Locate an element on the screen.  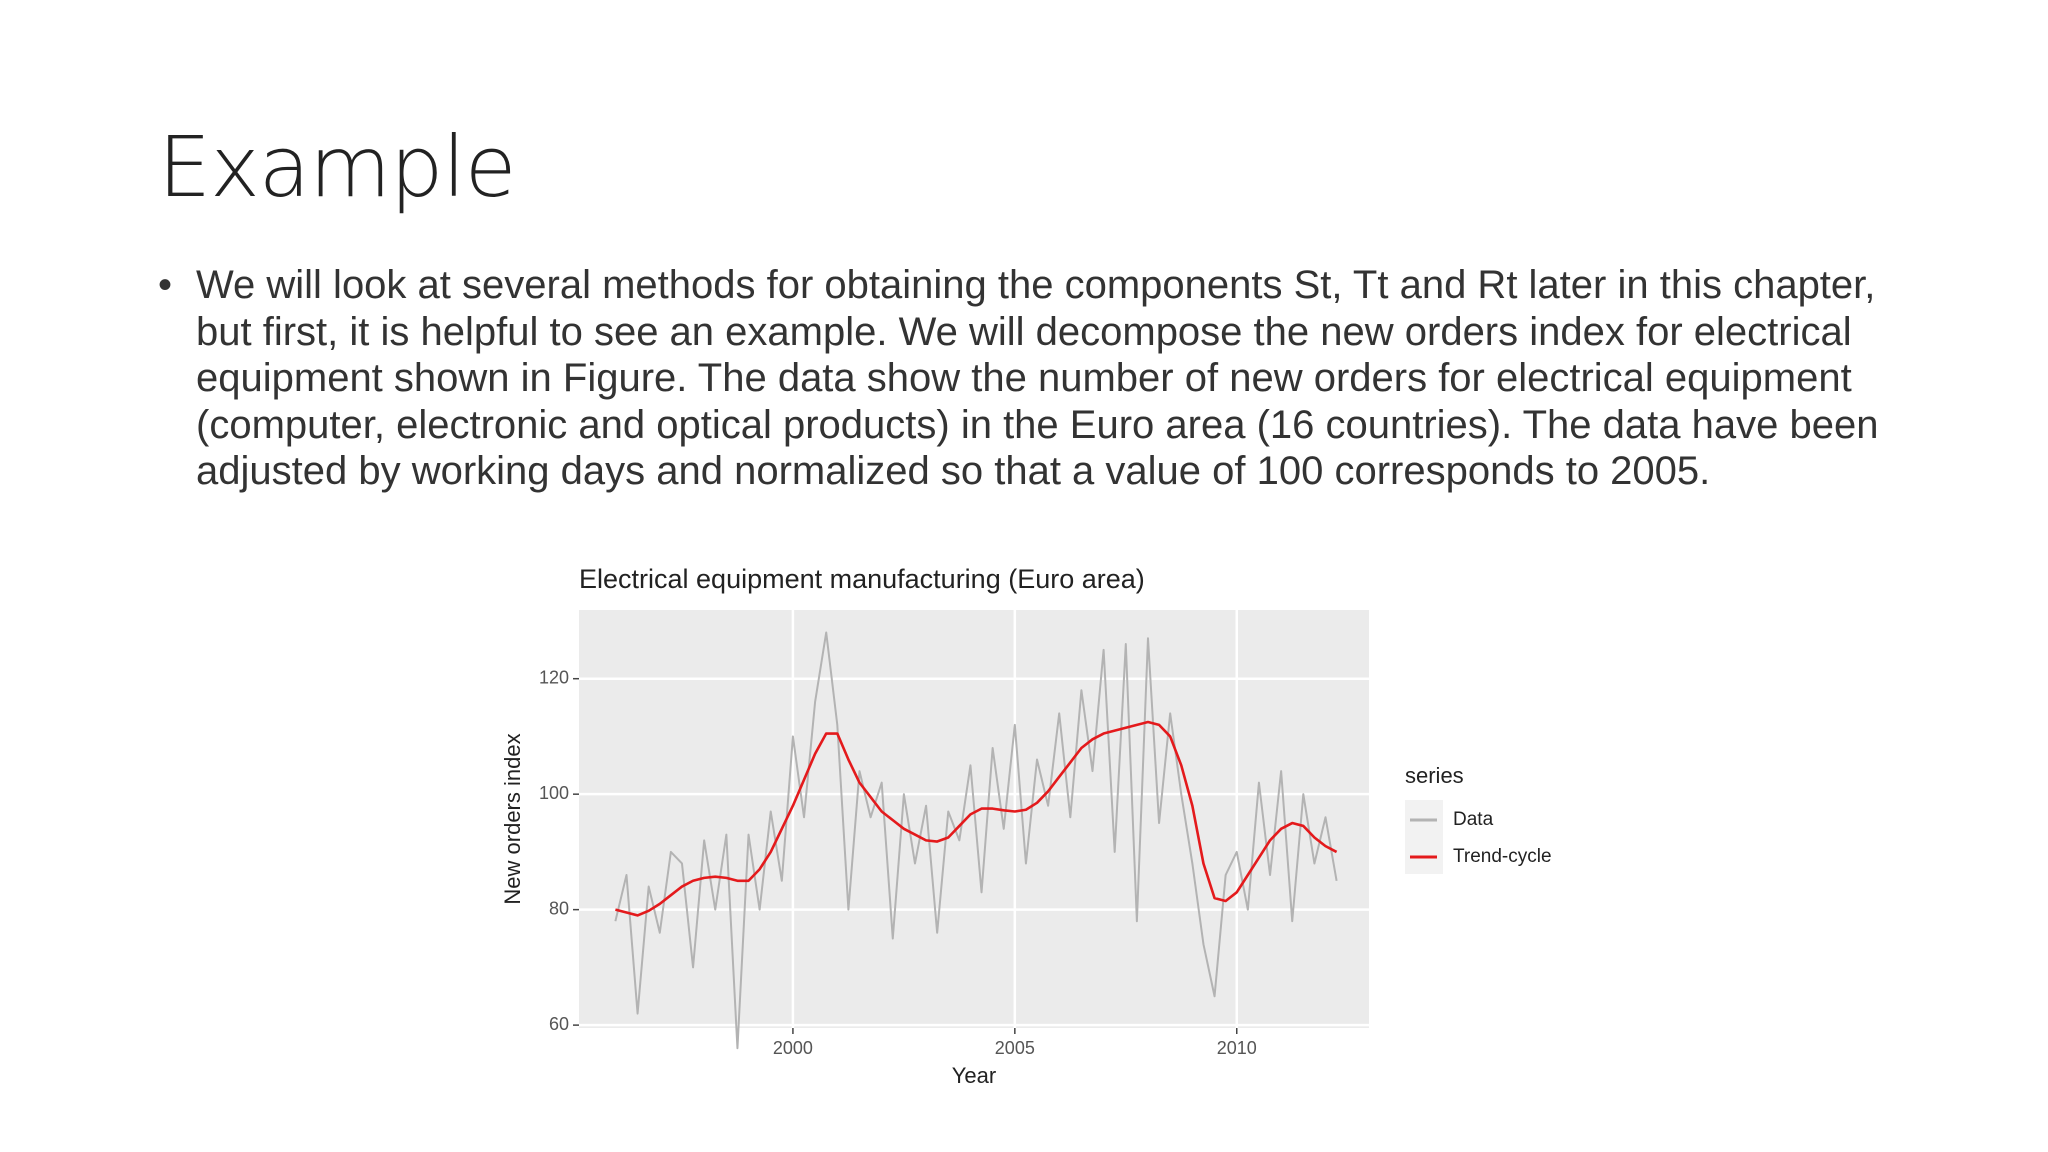
legend-label: Trend-cycle is located at coordinates (1502, 856).